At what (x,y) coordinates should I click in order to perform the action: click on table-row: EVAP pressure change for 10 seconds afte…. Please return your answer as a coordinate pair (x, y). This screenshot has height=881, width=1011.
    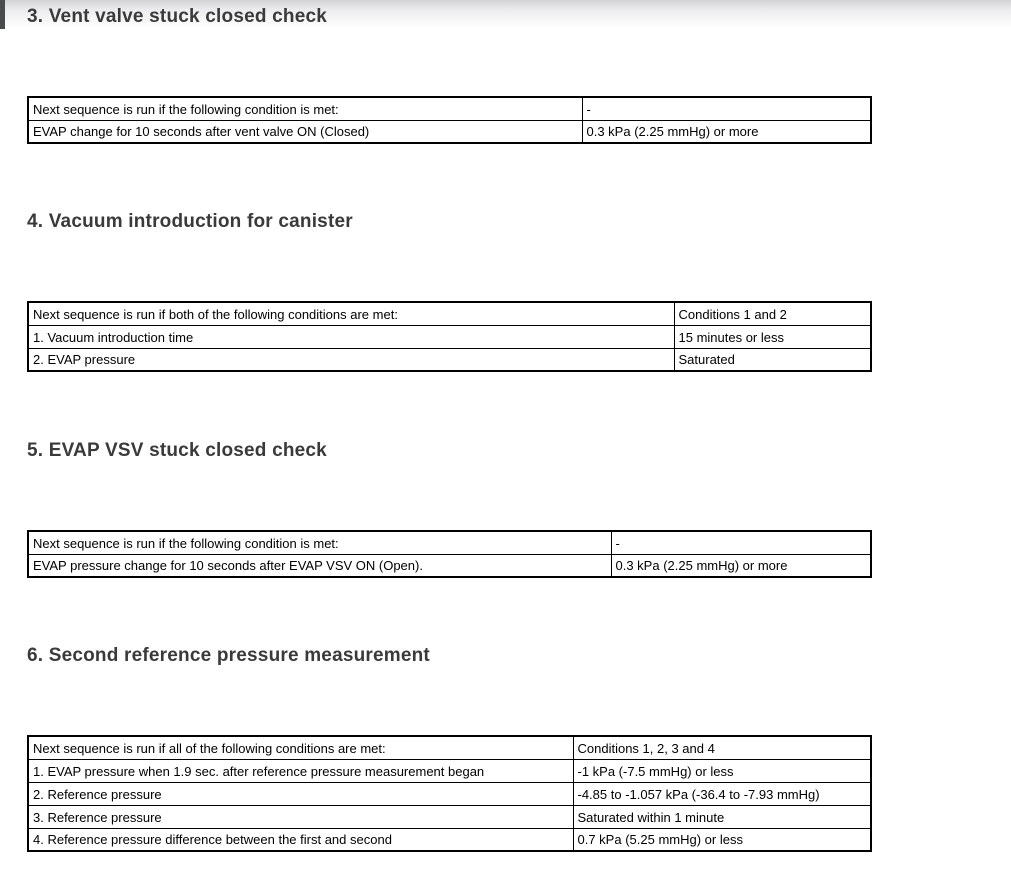
    Looking at the image, I should click on (449, 565).